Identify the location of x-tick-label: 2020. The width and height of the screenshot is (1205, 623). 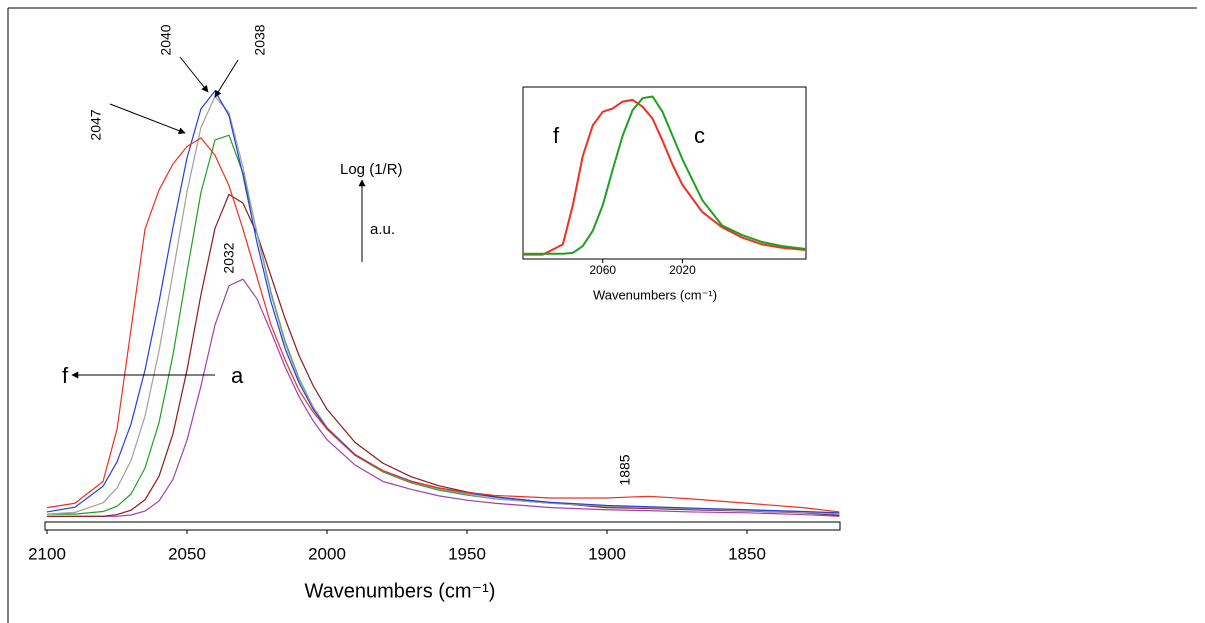
(682, 270).